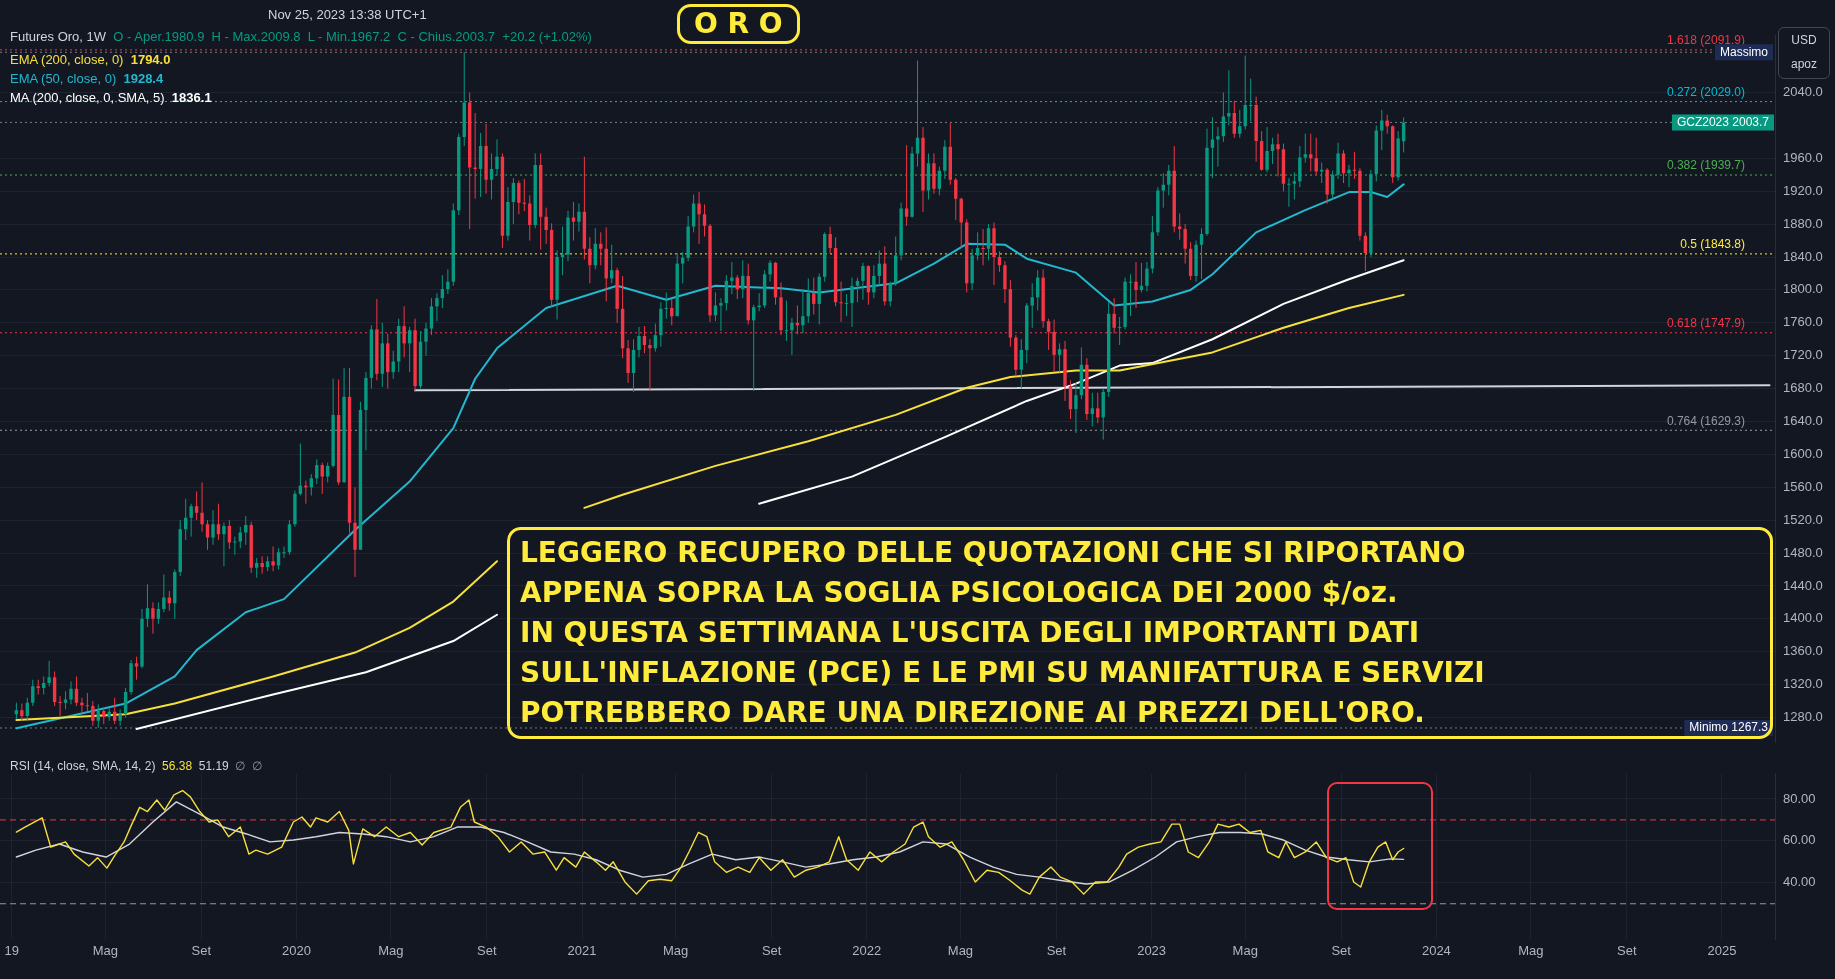  What do you see at coordinates (582, 950) in the screenshot?
I see `x-tick-label: 2021` at bounding box center [582, 950].